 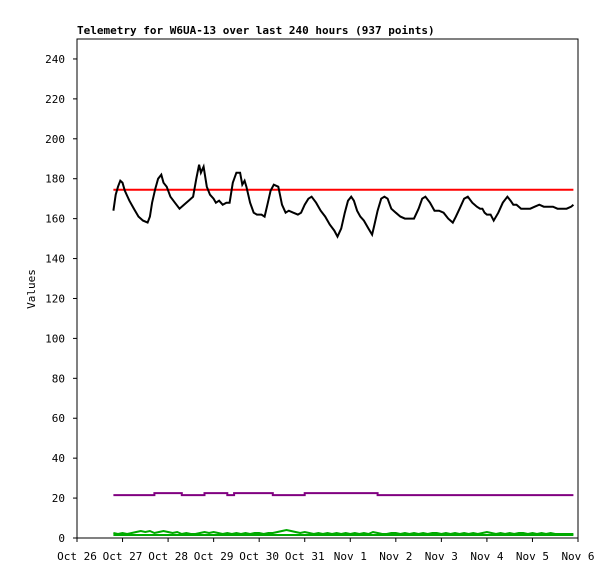 I want to click on x-tick-label: Nov 5, so click(x=532, y=556).